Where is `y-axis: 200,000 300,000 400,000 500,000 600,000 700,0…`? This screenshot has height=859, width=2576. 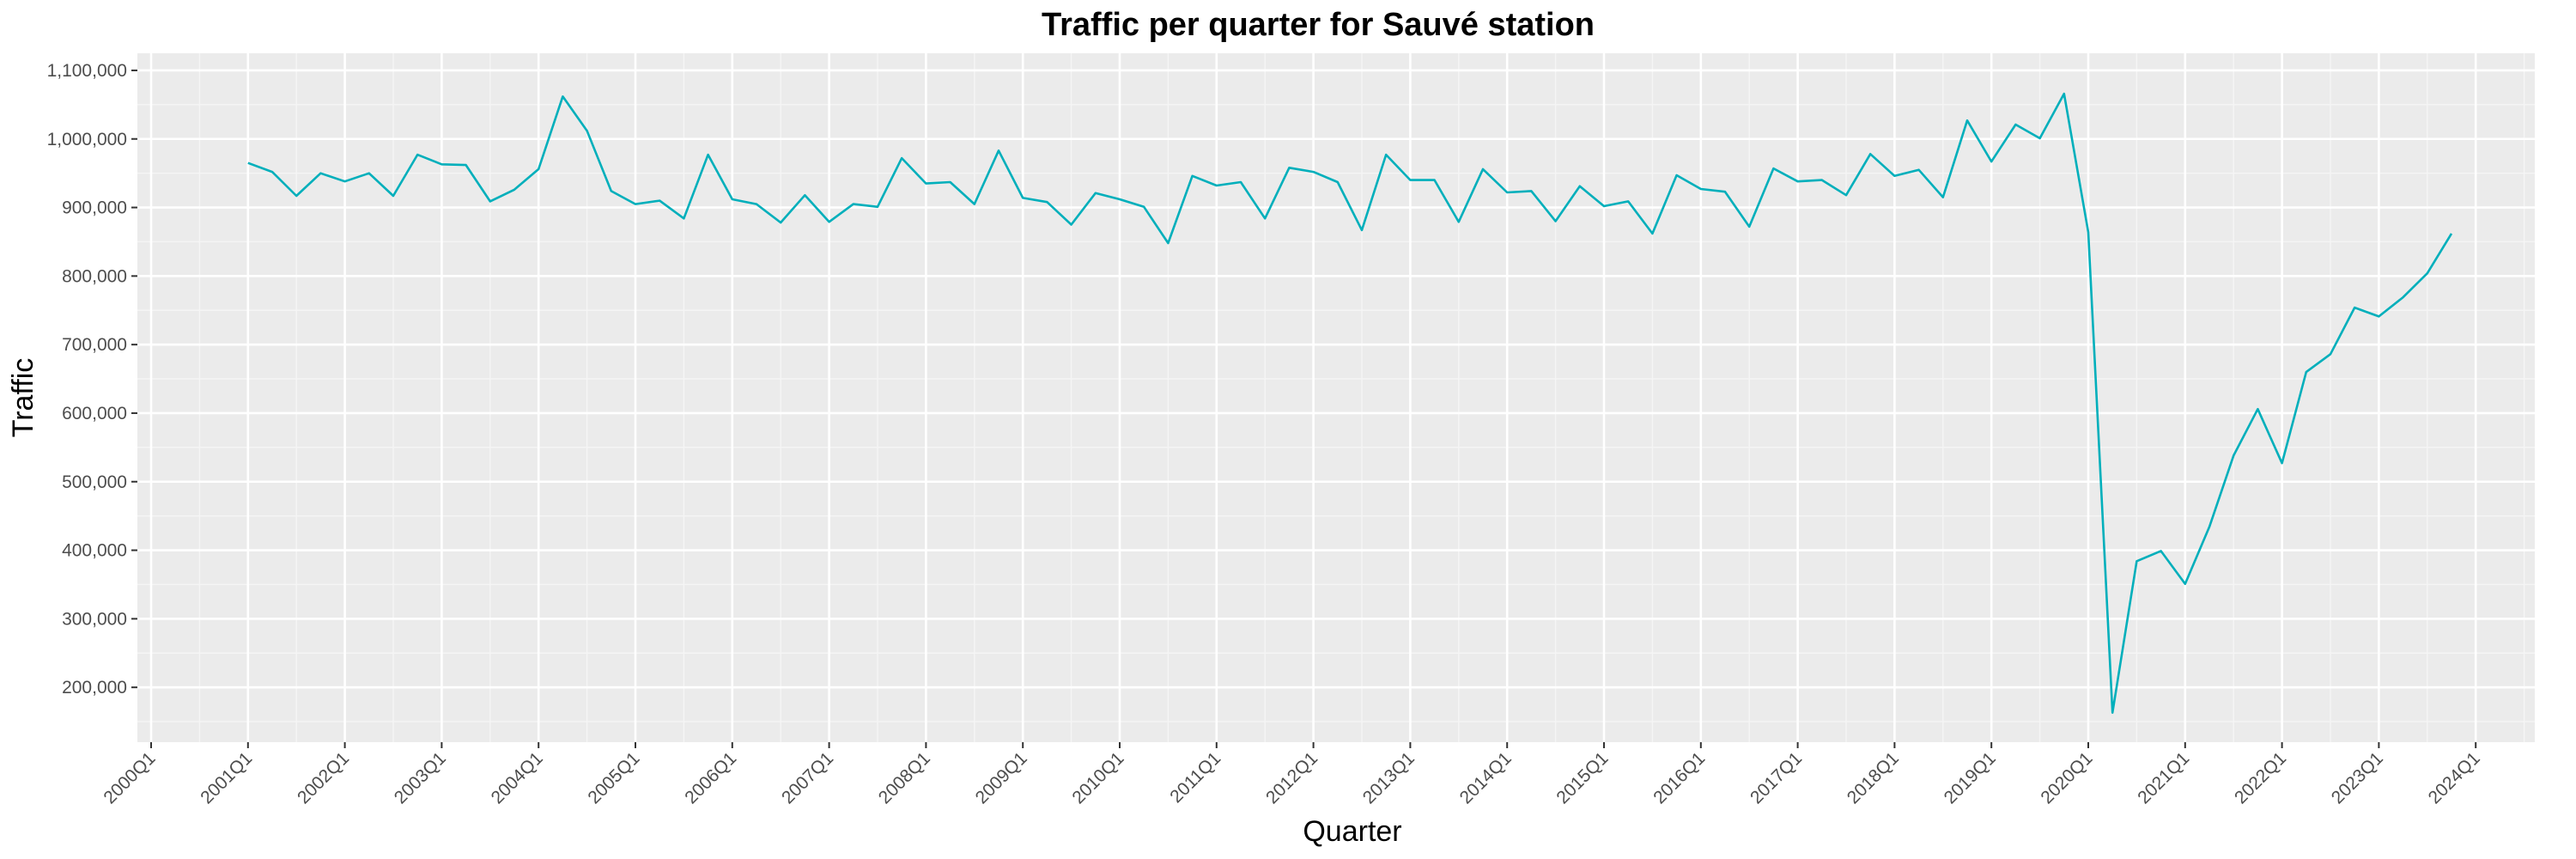 y-axis: 200,000 300,000 400,000 500,000 600,000 700,0… is located at coordinates (92, 379).